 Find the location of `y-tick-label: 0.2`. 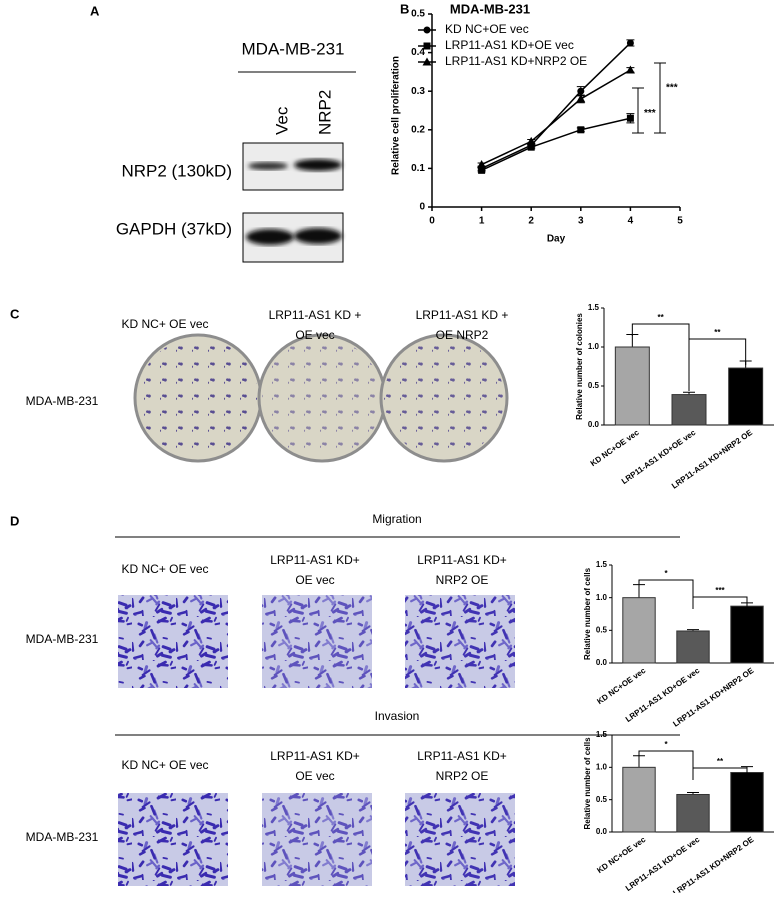

y-tick-label: 0.2 is located at coordinates (418, 129).